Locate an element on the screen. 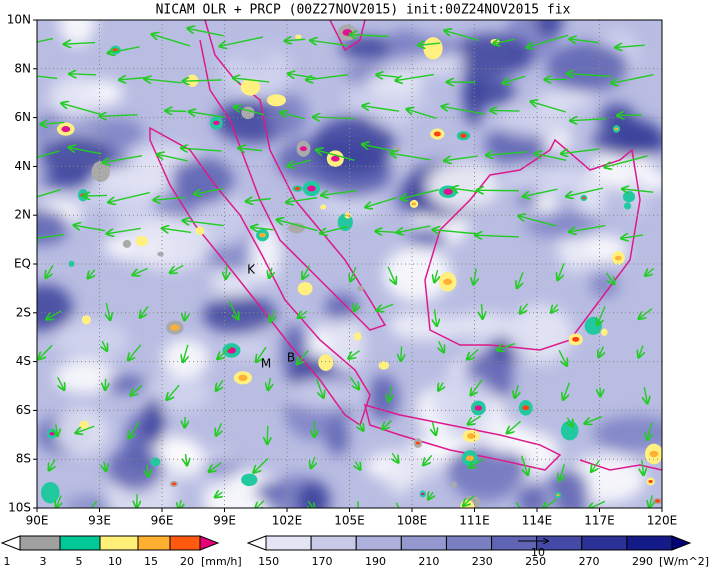 The height and width of the screenshot is (571, 726). x-tick-label: 105E is located at coordinates (349, 521).